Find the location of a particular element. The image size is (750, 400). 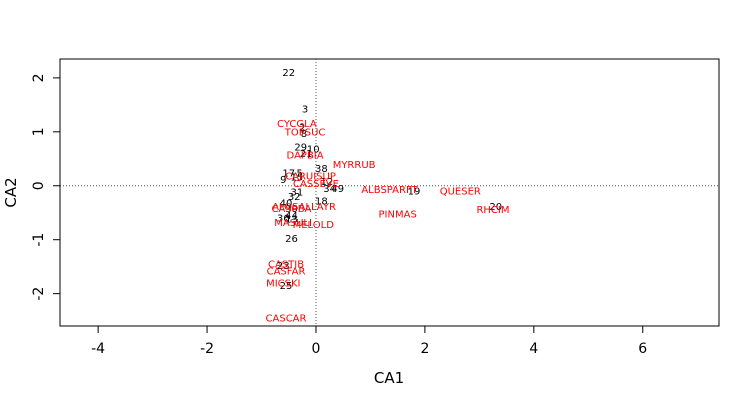

site-label: 13 is located at coordinates (291, 220).